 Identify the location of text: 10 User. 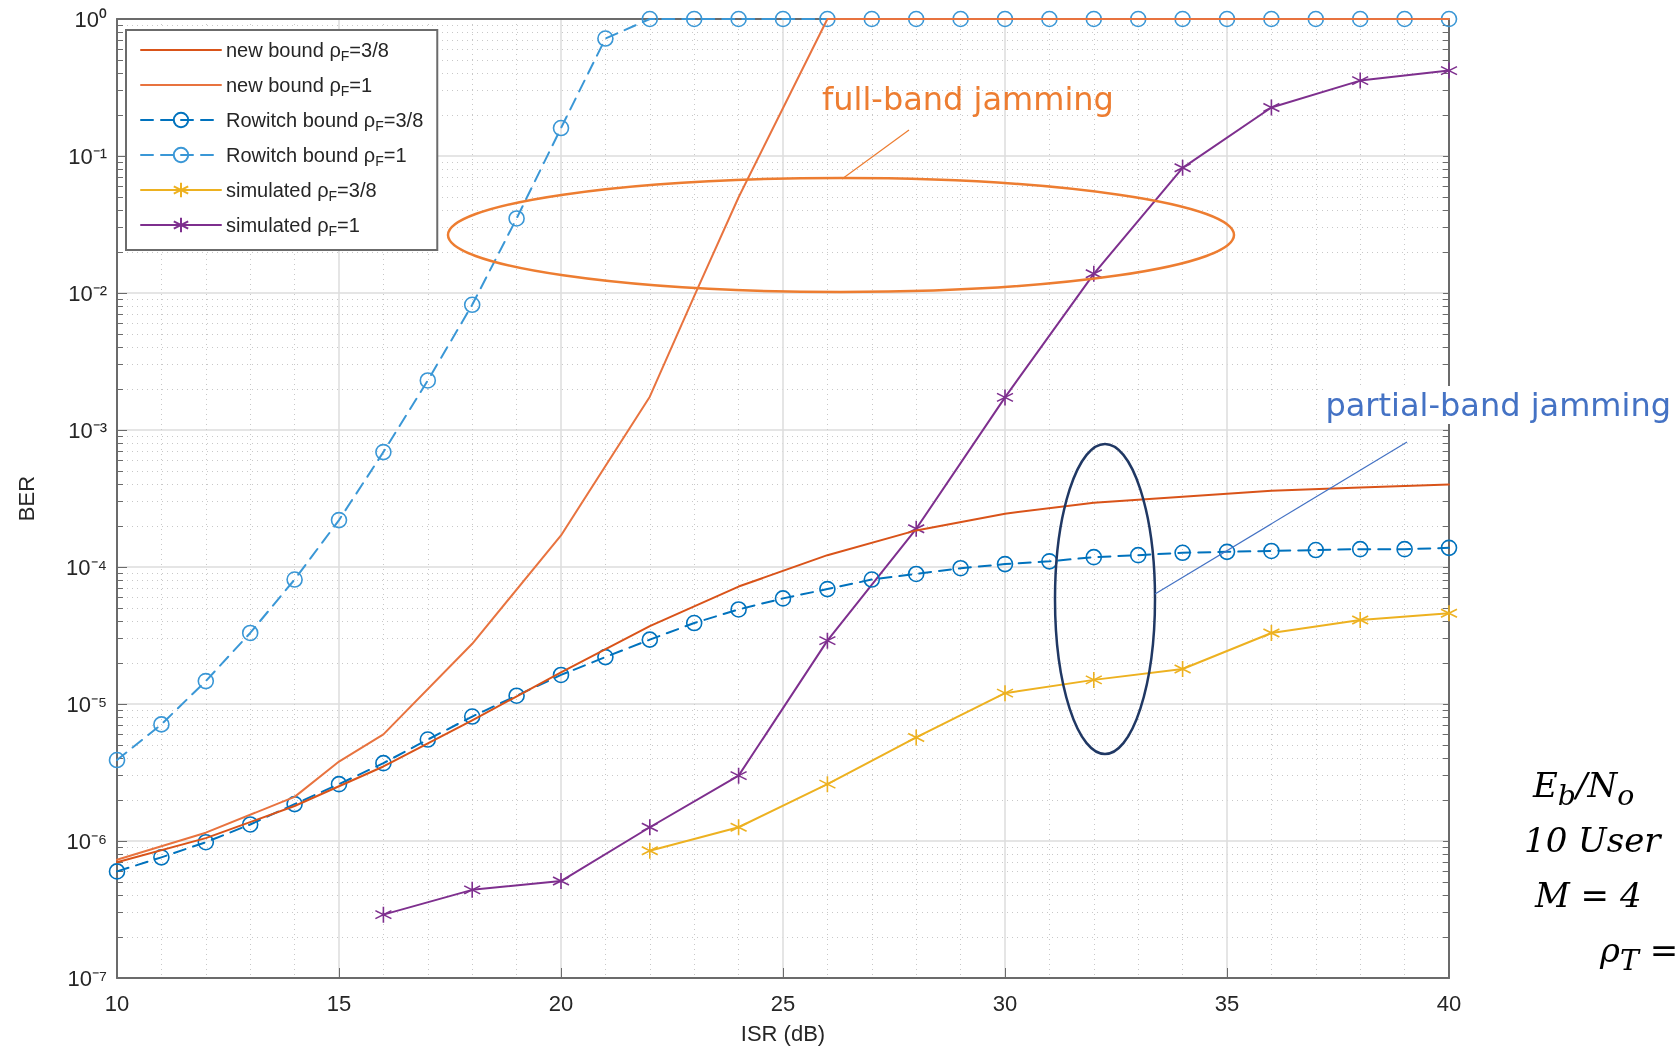
(1592, 840).